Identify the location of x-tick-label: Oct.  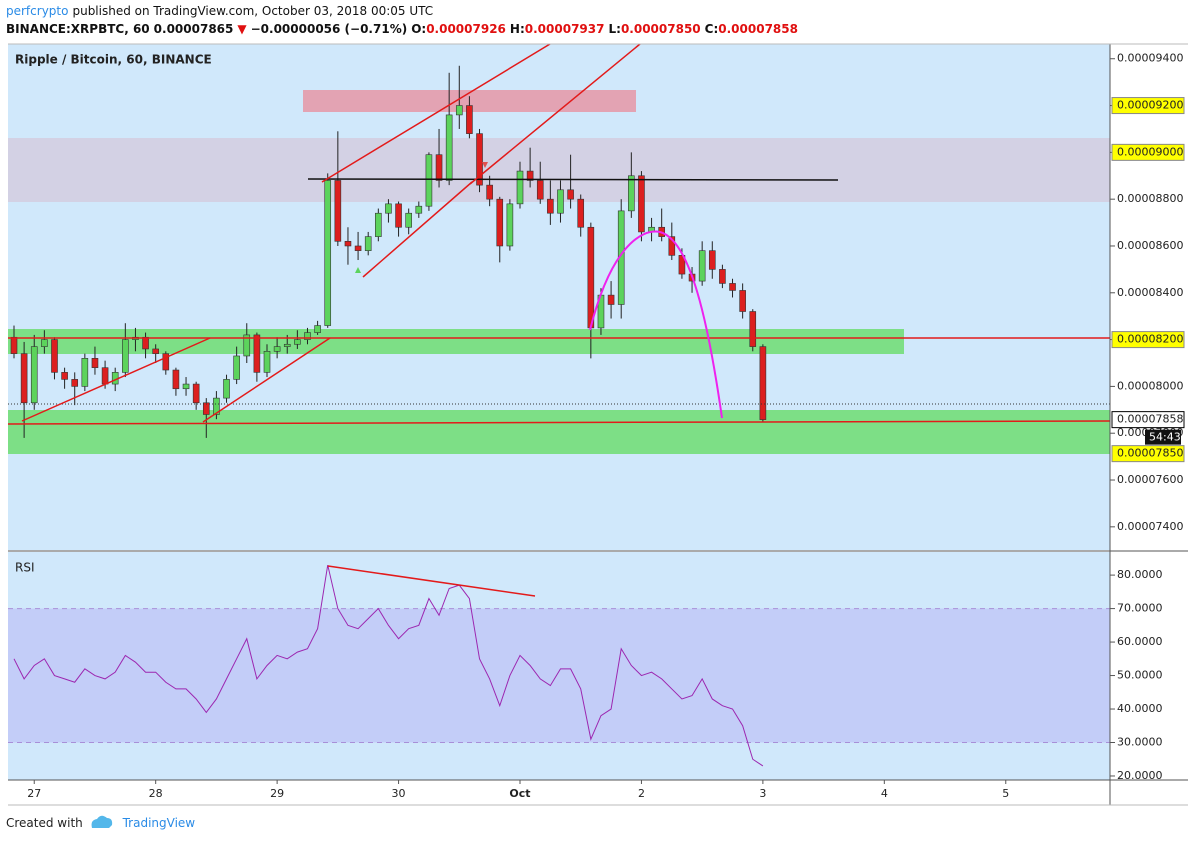
(519, 793).